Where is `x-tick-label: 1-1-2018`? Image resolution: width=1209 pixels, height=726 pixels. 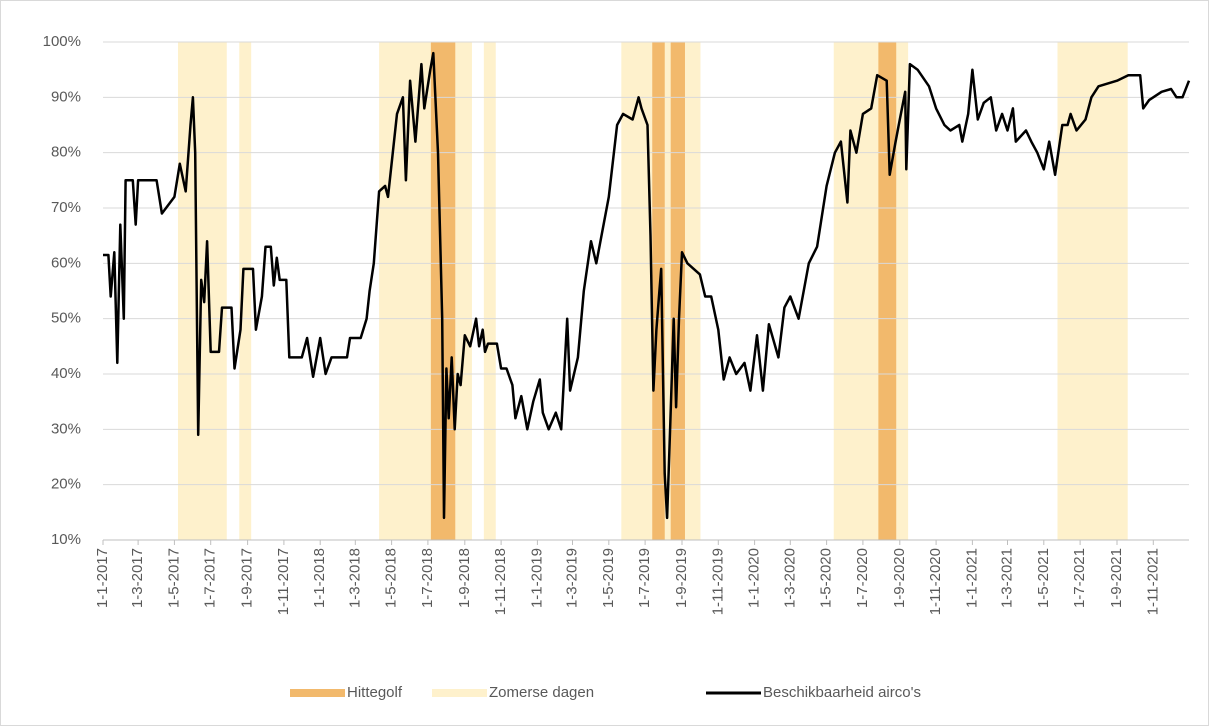 x-tick-label: 1-1-2018 is located at coordinates (319, 578).